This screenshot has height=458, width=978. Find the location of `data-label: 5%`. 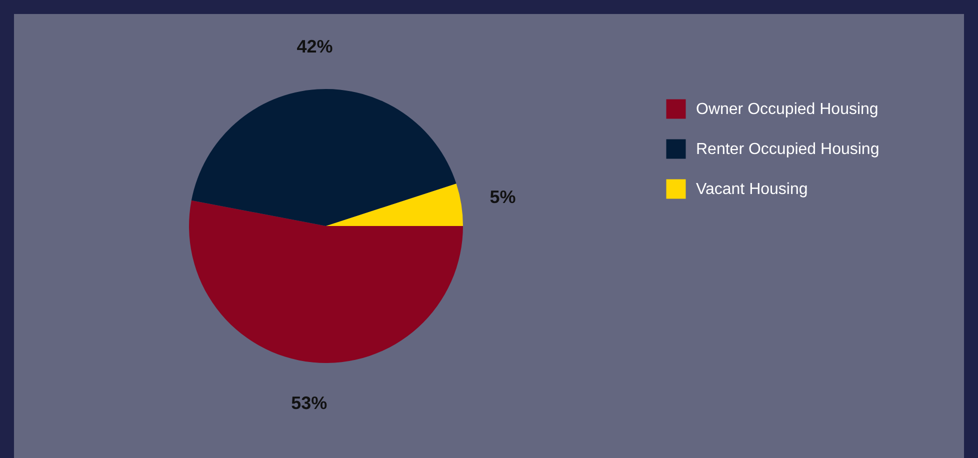

data-label: 5% is located at coordinates (503, 197).